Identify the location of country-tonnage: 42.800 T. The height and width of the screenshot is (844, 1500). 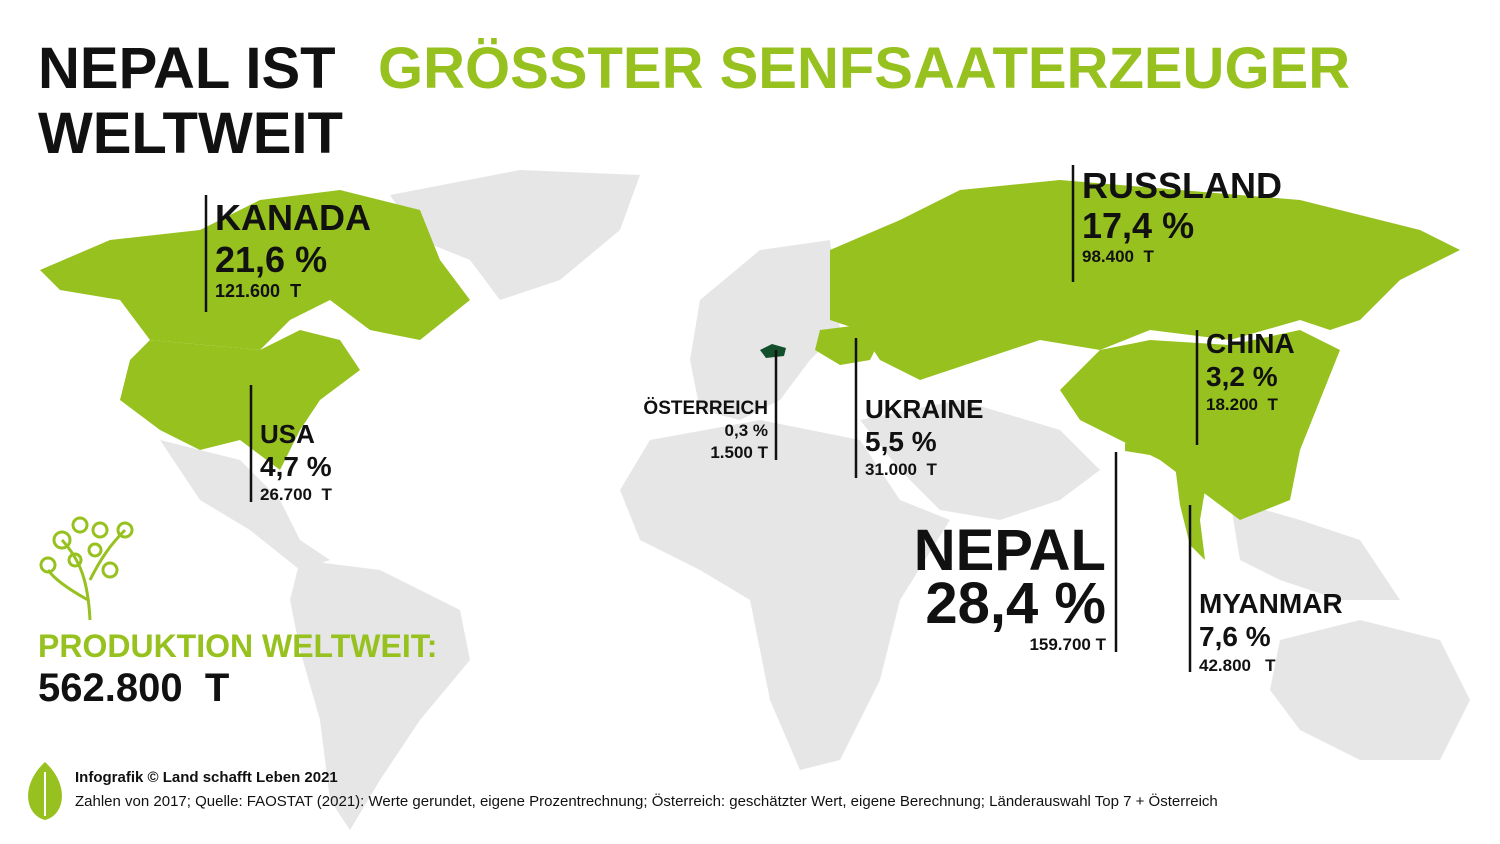
(1237, 665).